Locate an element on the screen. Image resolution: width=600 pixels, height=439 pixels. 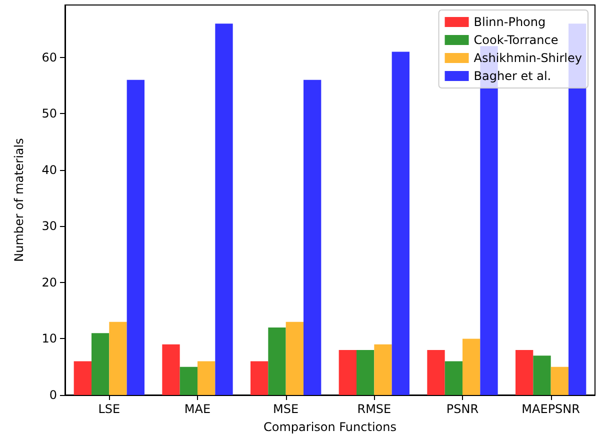
y-tick-label: 0 is located at coordinates (53, 395).